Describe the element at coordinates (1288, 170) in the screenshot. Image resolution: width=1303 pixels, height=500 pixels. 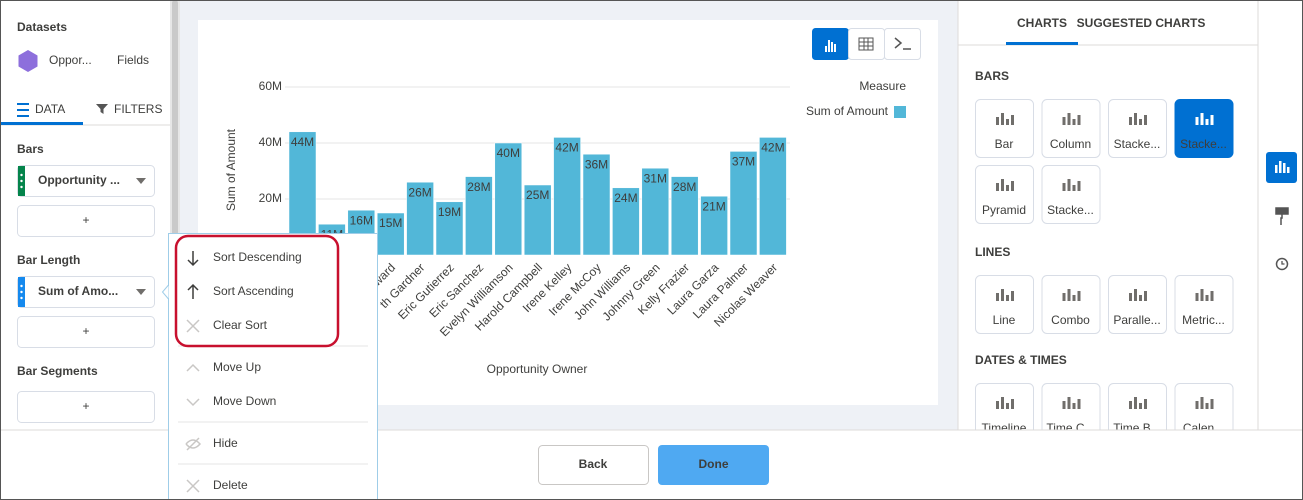
I see `side-icon-bar` at that location.